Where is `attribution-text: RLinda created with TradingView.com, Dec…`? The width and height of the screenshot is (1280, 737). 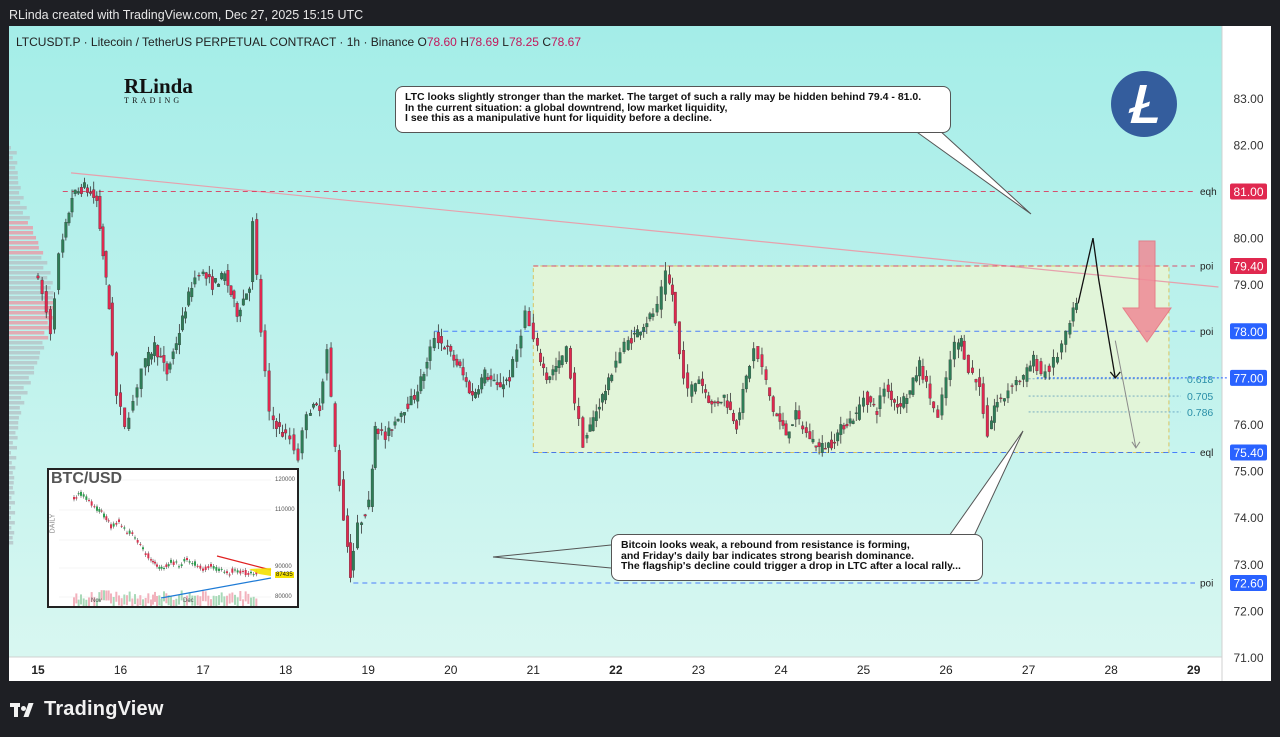
attribution-text: RLinda created with TradingView.com, Dec… is located at coordinates (186, 15).